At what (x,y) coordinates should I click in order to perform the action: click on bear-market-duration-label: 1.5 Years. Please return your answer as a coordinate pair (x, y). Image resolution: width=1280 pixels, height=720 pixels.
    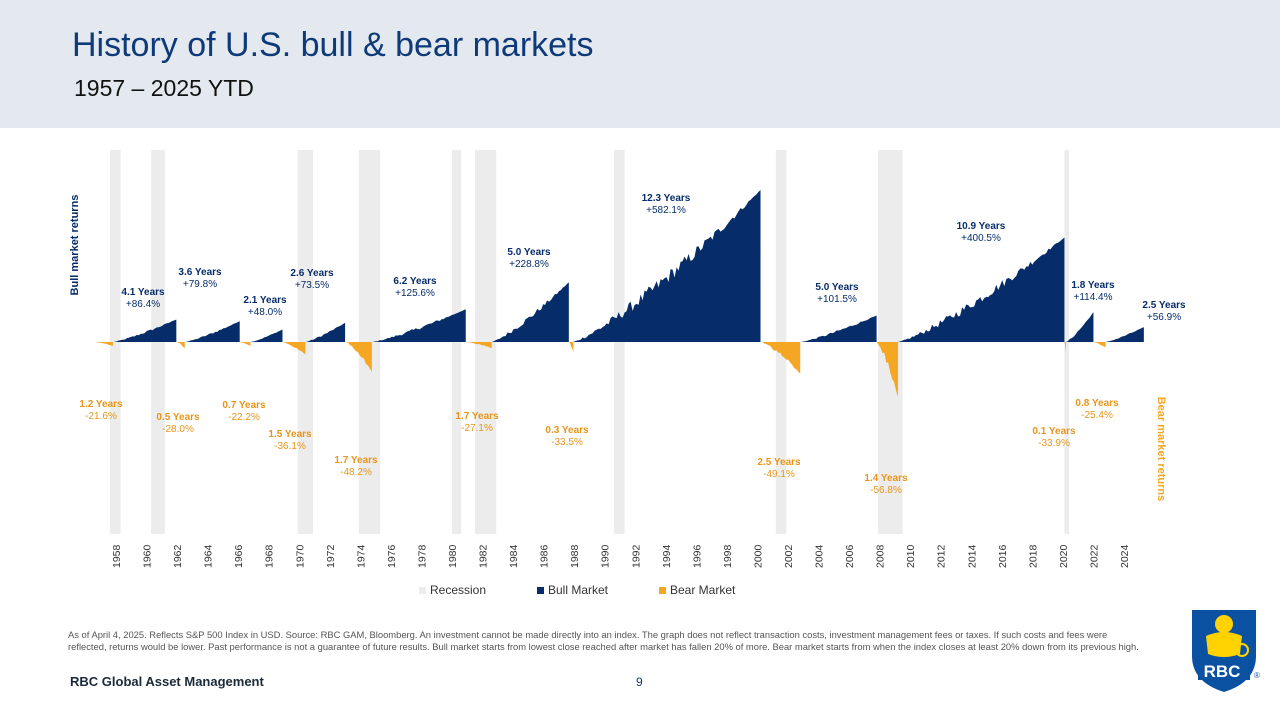
    Looking at the image, I should click on (290, 434).